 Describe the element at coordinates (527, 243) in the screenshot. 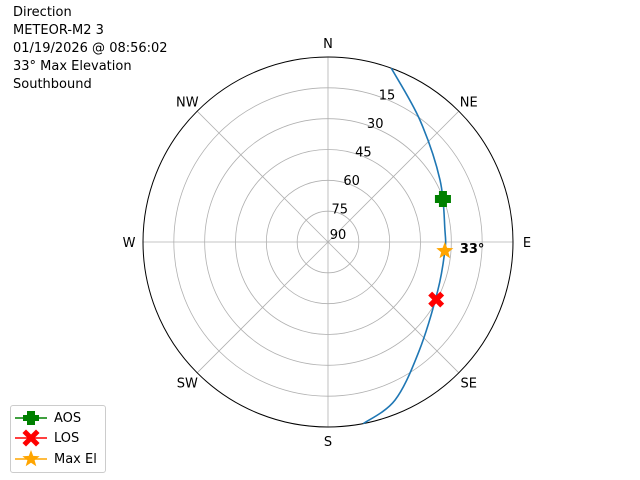

I see `direction-label: E` at that location.